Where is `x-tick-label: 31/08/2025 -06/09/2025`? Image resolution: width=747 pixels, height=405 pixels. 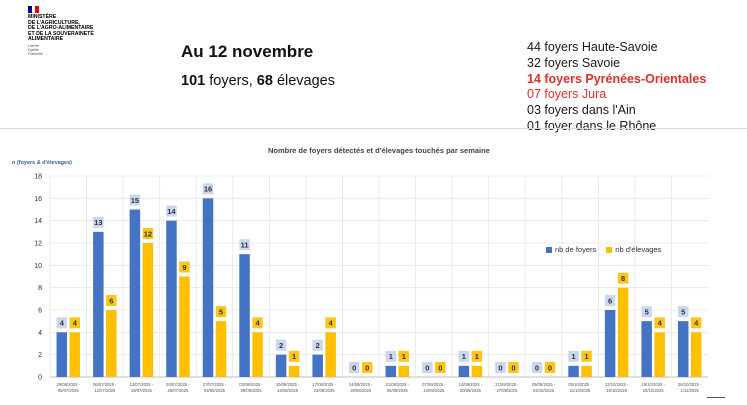 x-tick-label: 31/08/2025 -06/09/2025 is located at coordinates (398, 387).